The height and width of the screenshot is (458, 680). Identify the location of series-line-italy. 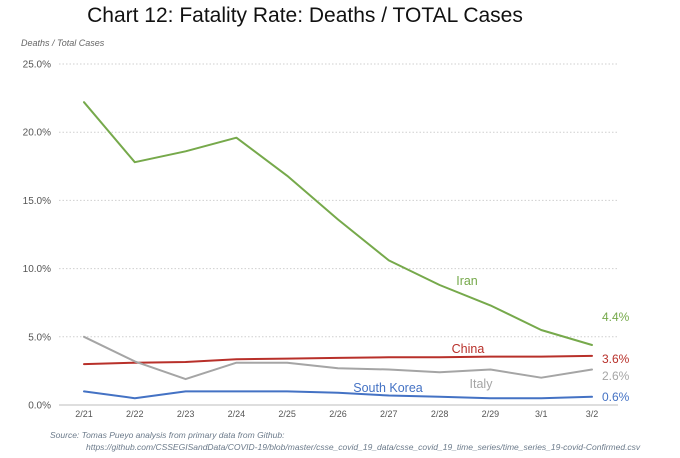
(338, 358).